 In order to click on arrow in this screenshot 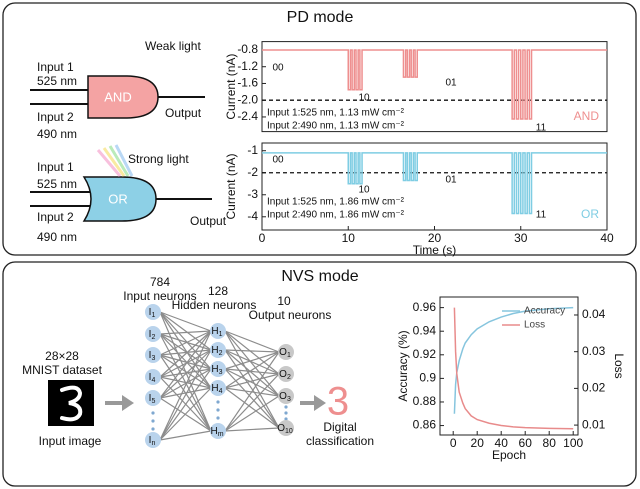, I will do `click(313, 403)`.